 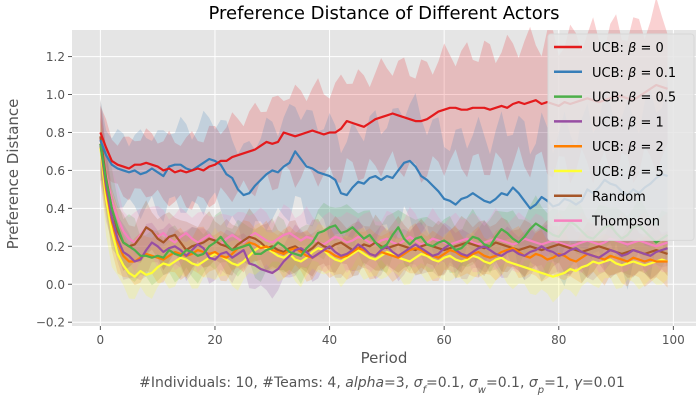 What do you see at coordinates (55, 247) in the screenshot?
I see `y-tick-label: 0.2` at bounding box center [55, 247].